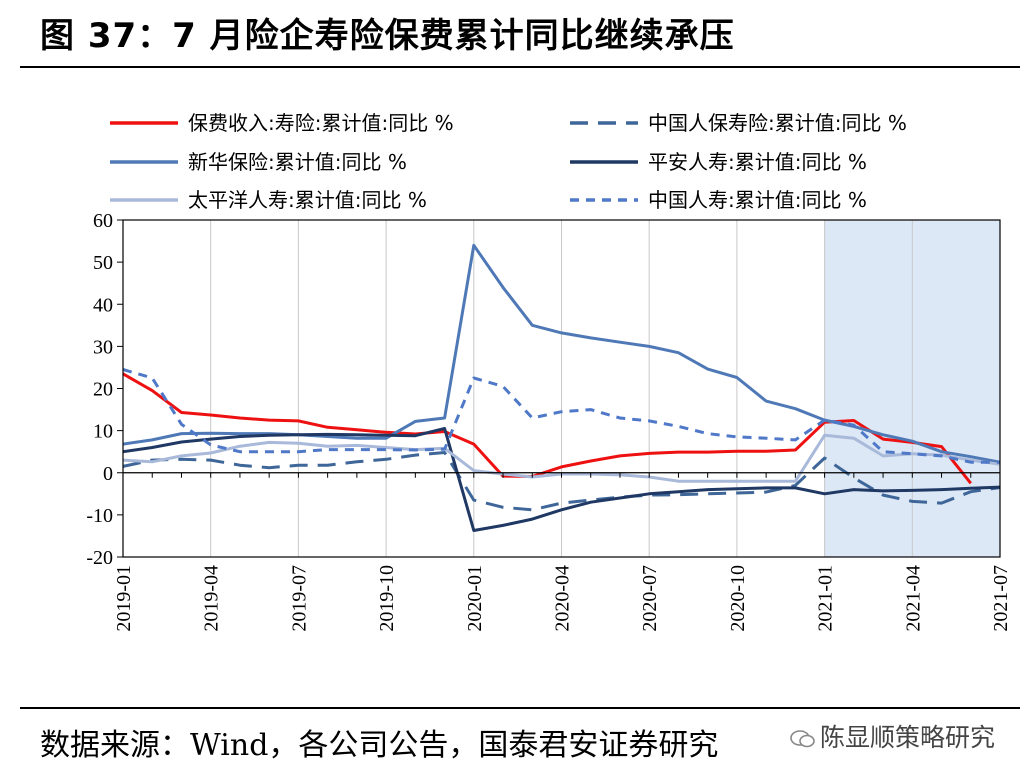  Describe the element at coordinates (738, 598) in the screenshot. I see `x-tick-label: 2020-10` at that location.